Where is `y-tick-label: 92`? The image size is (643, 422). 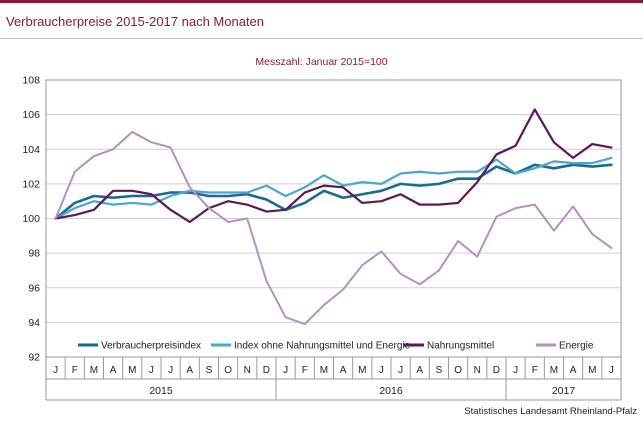 y-tick-label: 92 is located at coordinates (34, 358).